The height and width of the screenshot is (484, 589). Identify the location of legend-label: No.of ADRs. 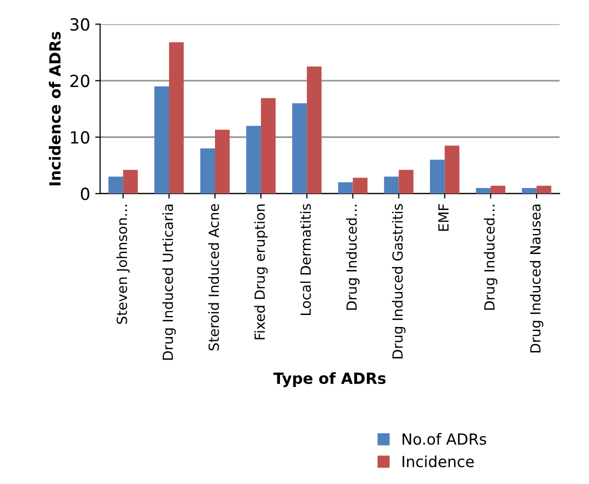
(444, 439).